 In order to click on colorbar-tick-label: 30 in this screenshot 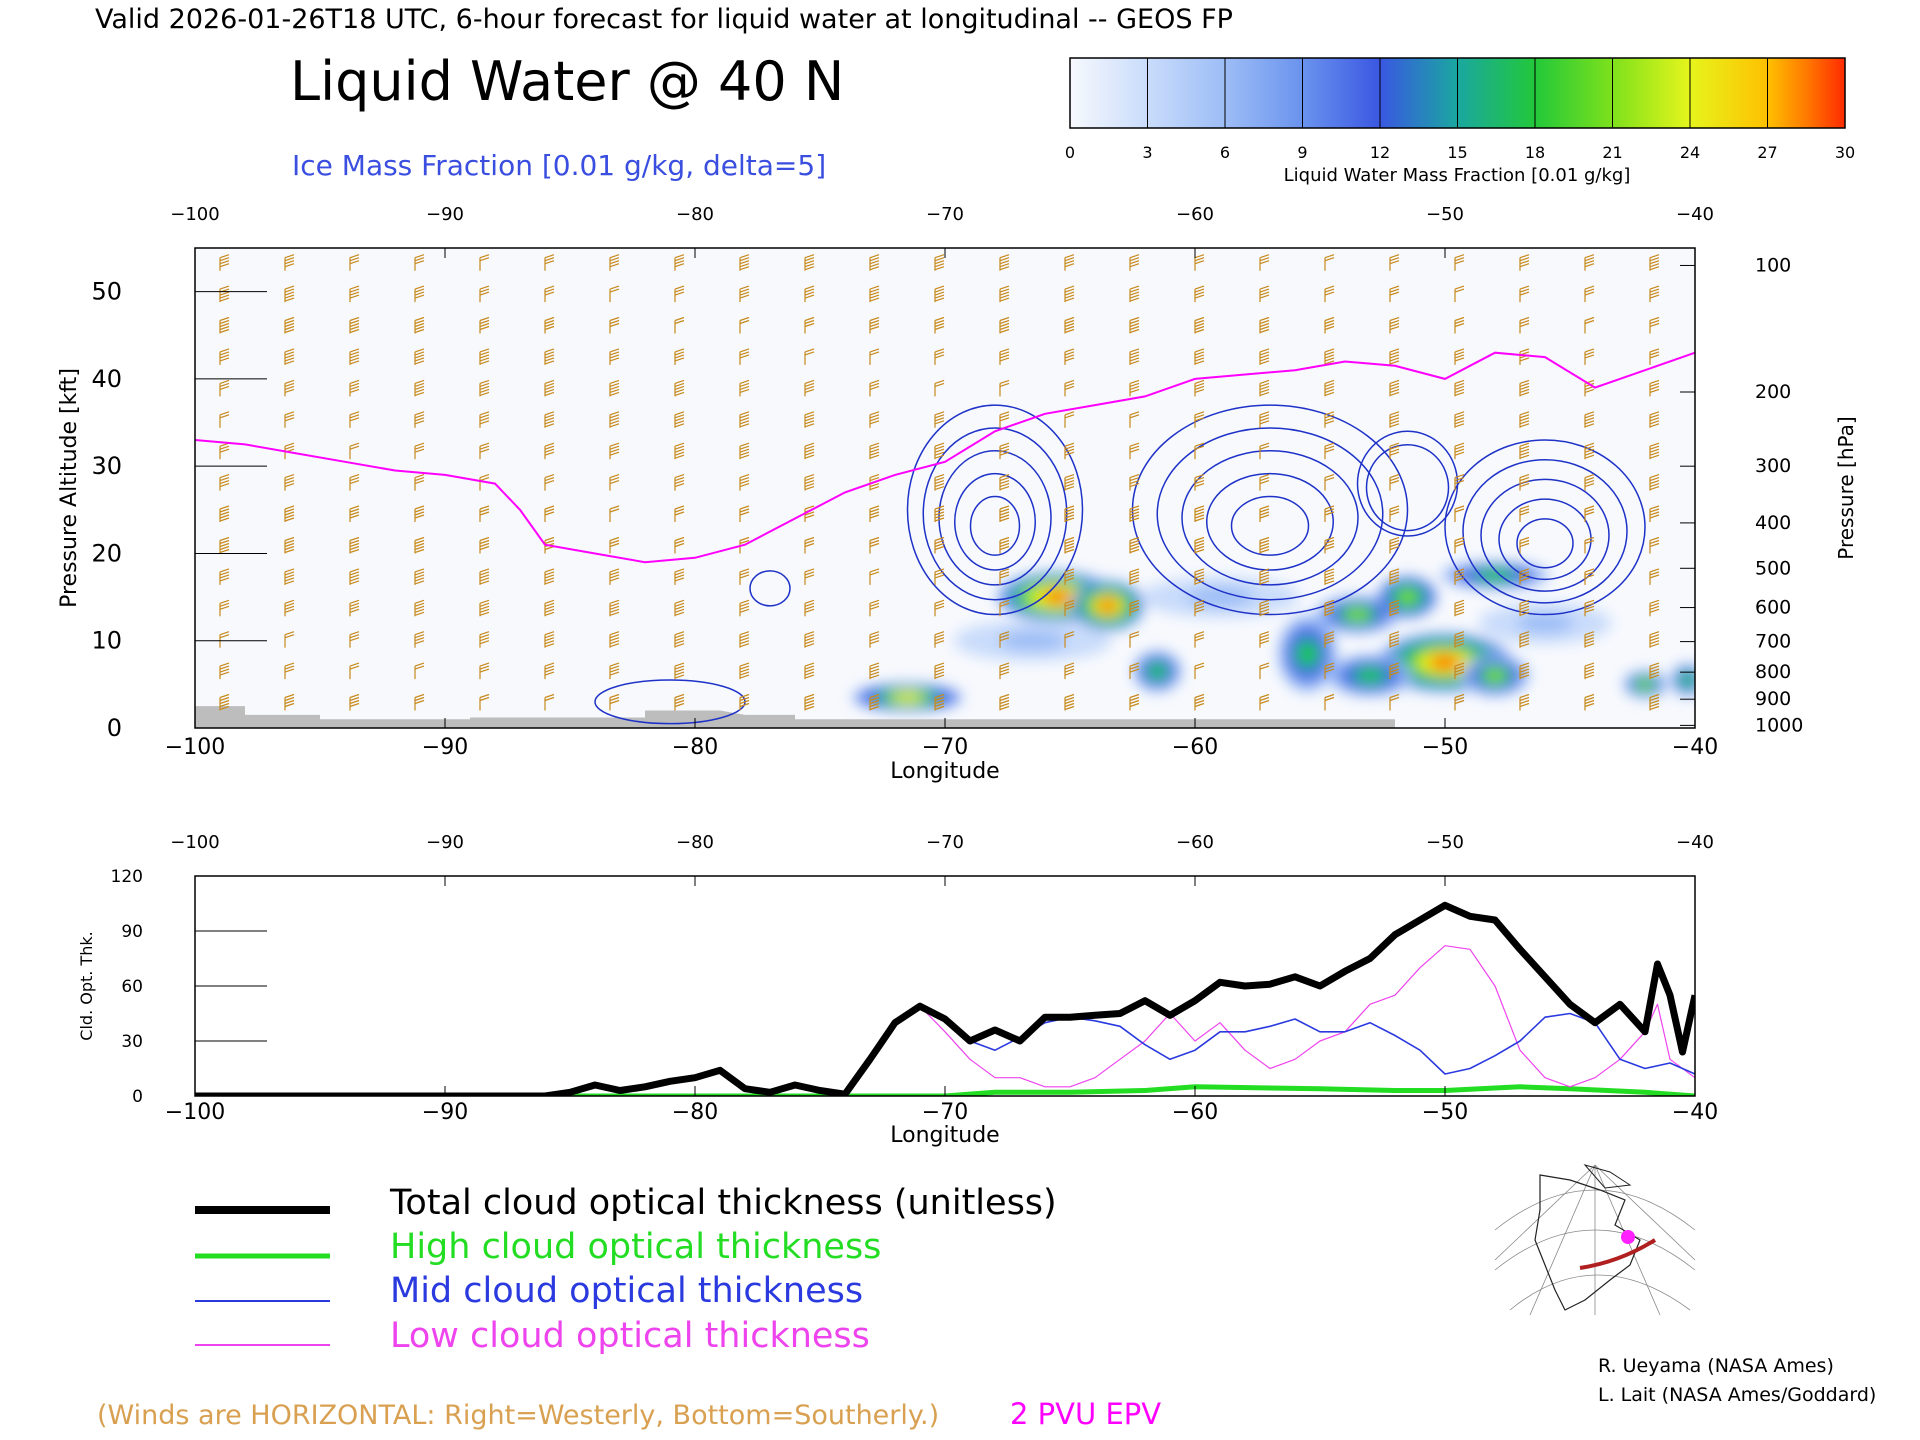, I will do `click(1845, 152)`.